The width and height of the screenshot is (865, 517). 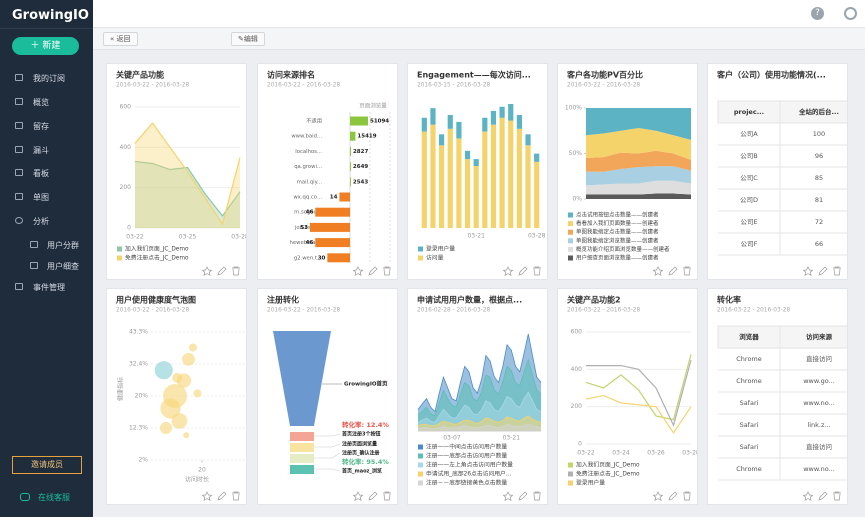 What do you see at coordinates (360, 182) in the screenshot?
I see `value-label: 2543` at bounding box center [360, 182].